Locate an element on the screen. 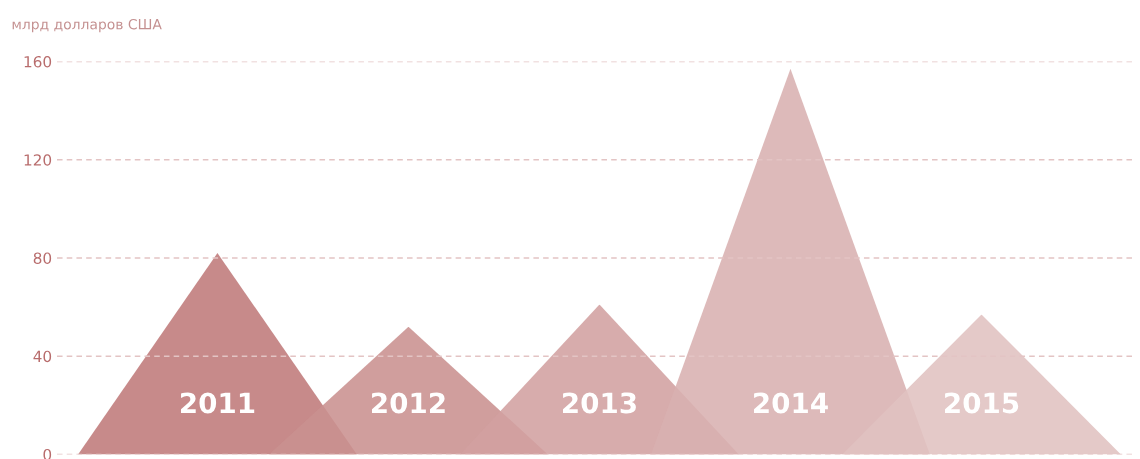  x-tick-label: 2014 is located at coordinates (791, 403).